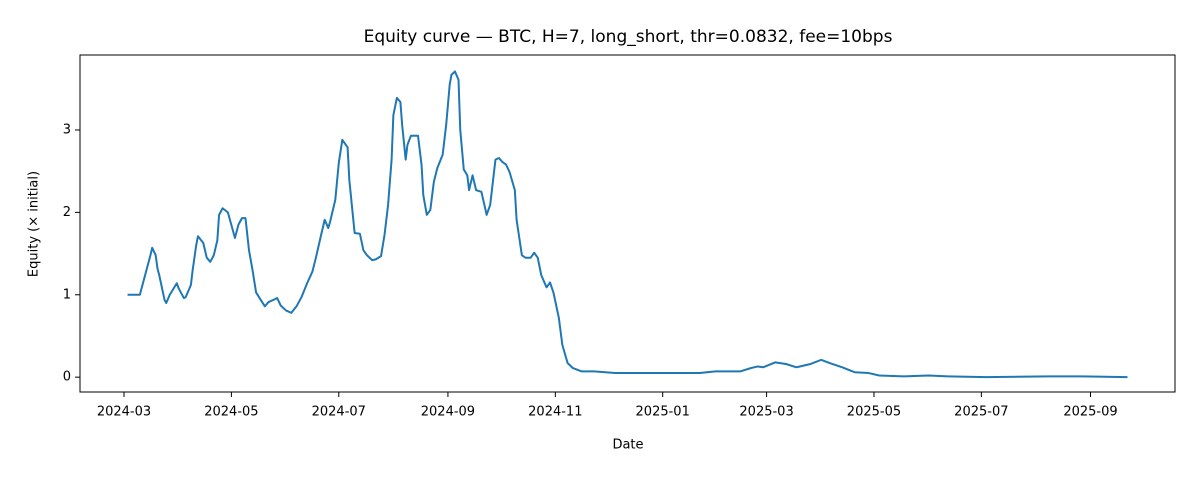 The width and height of the screenshot is (1200, 484). I want to click on x-tick-label: 2024-09, so click(448, 412).